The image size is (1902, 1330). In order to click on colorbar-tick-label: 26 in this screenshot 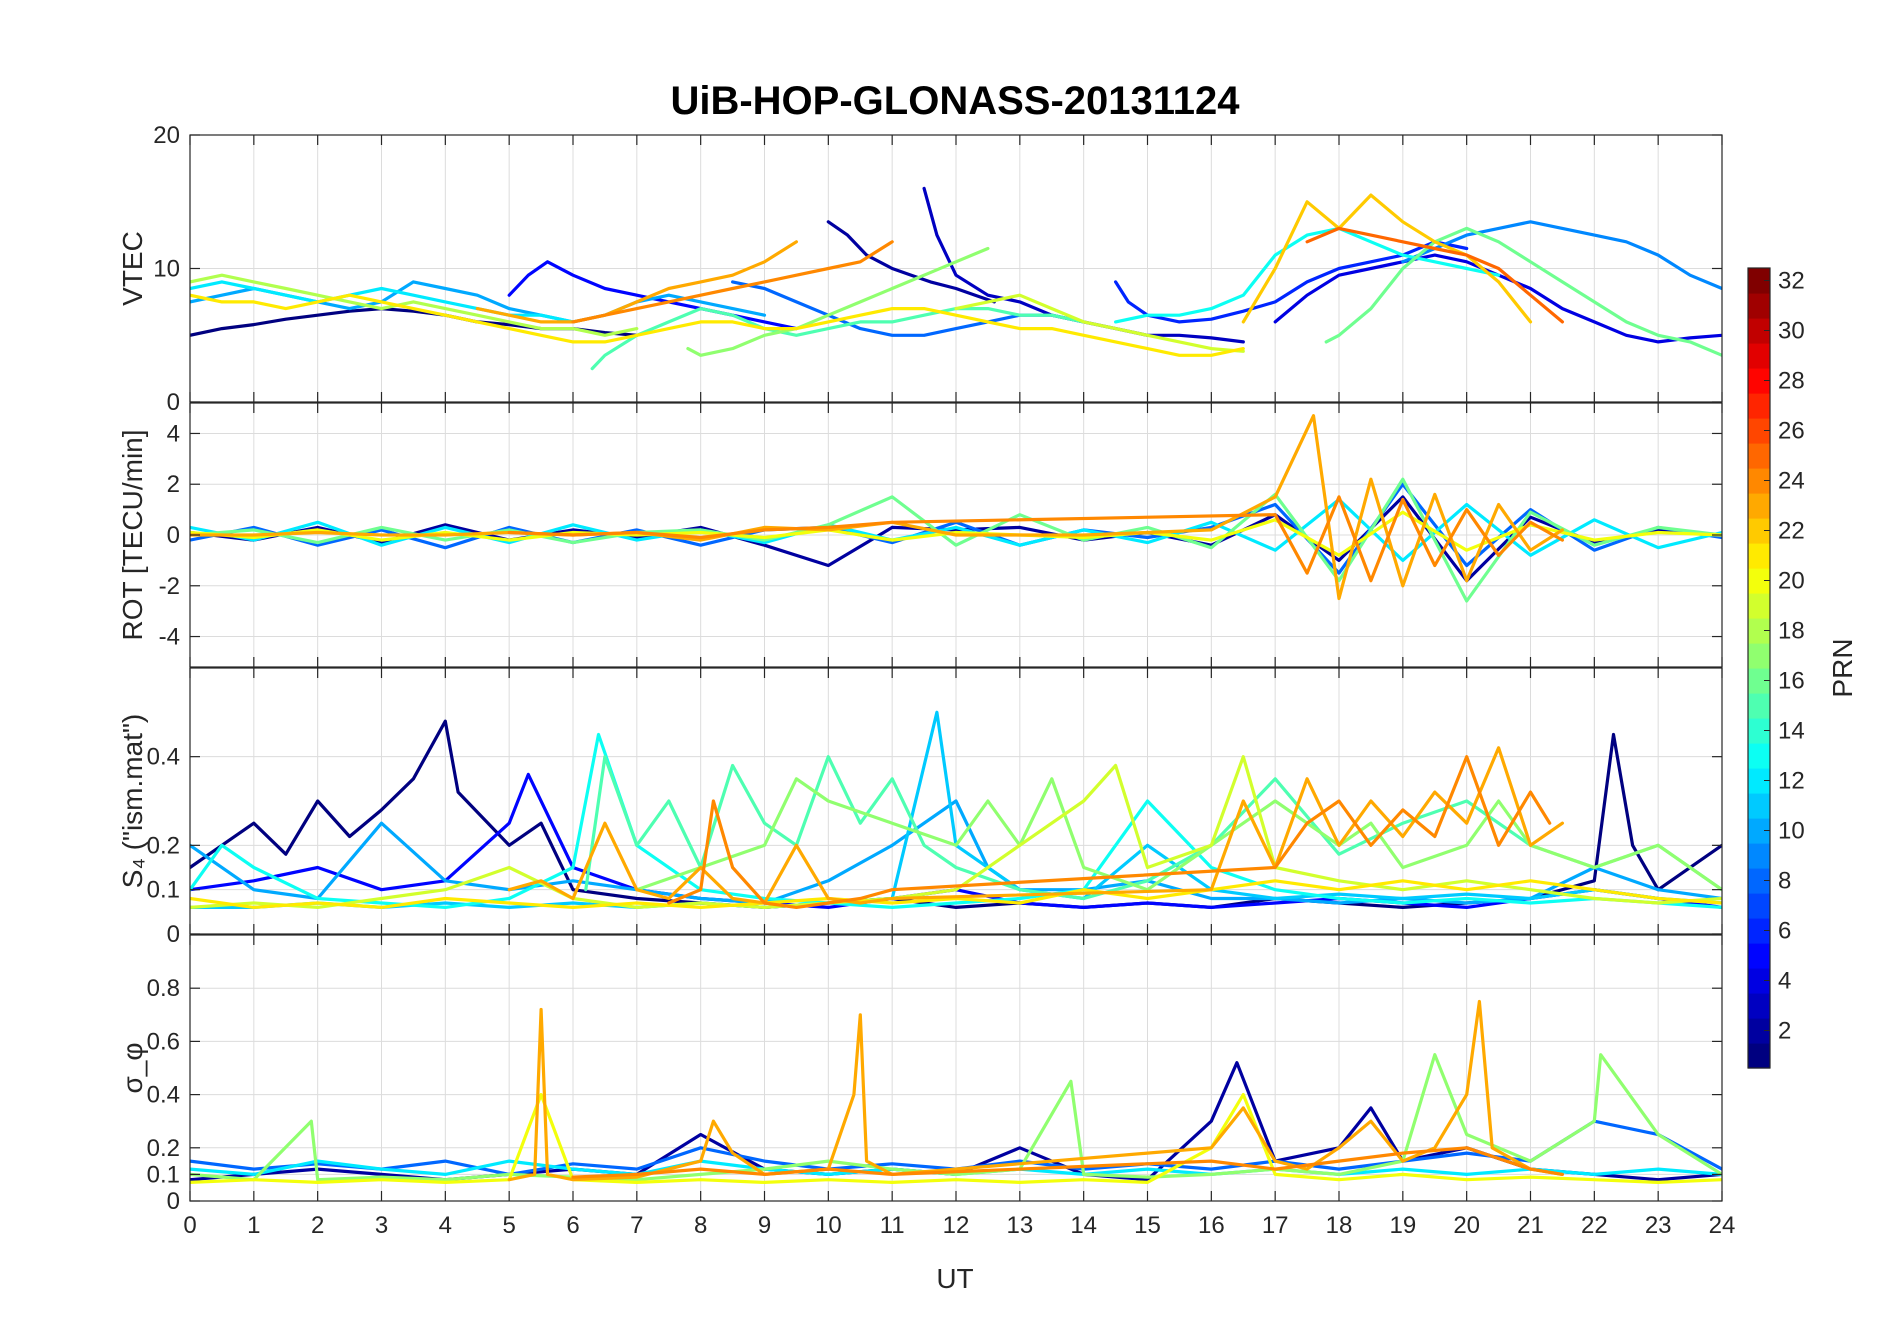, I will do `click(1791, 431)`.